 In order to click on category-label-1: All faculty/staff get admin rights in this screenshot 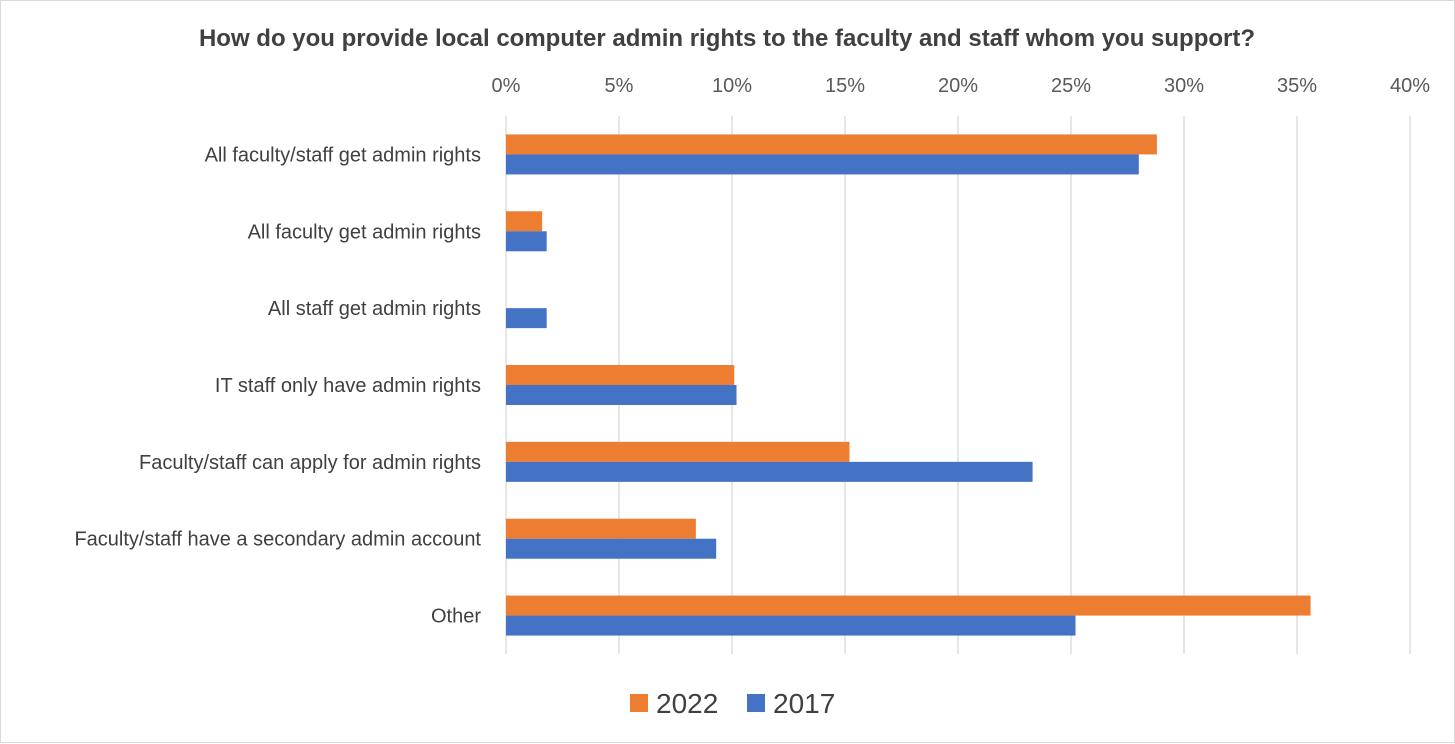, I will do `click(343, 155)`.